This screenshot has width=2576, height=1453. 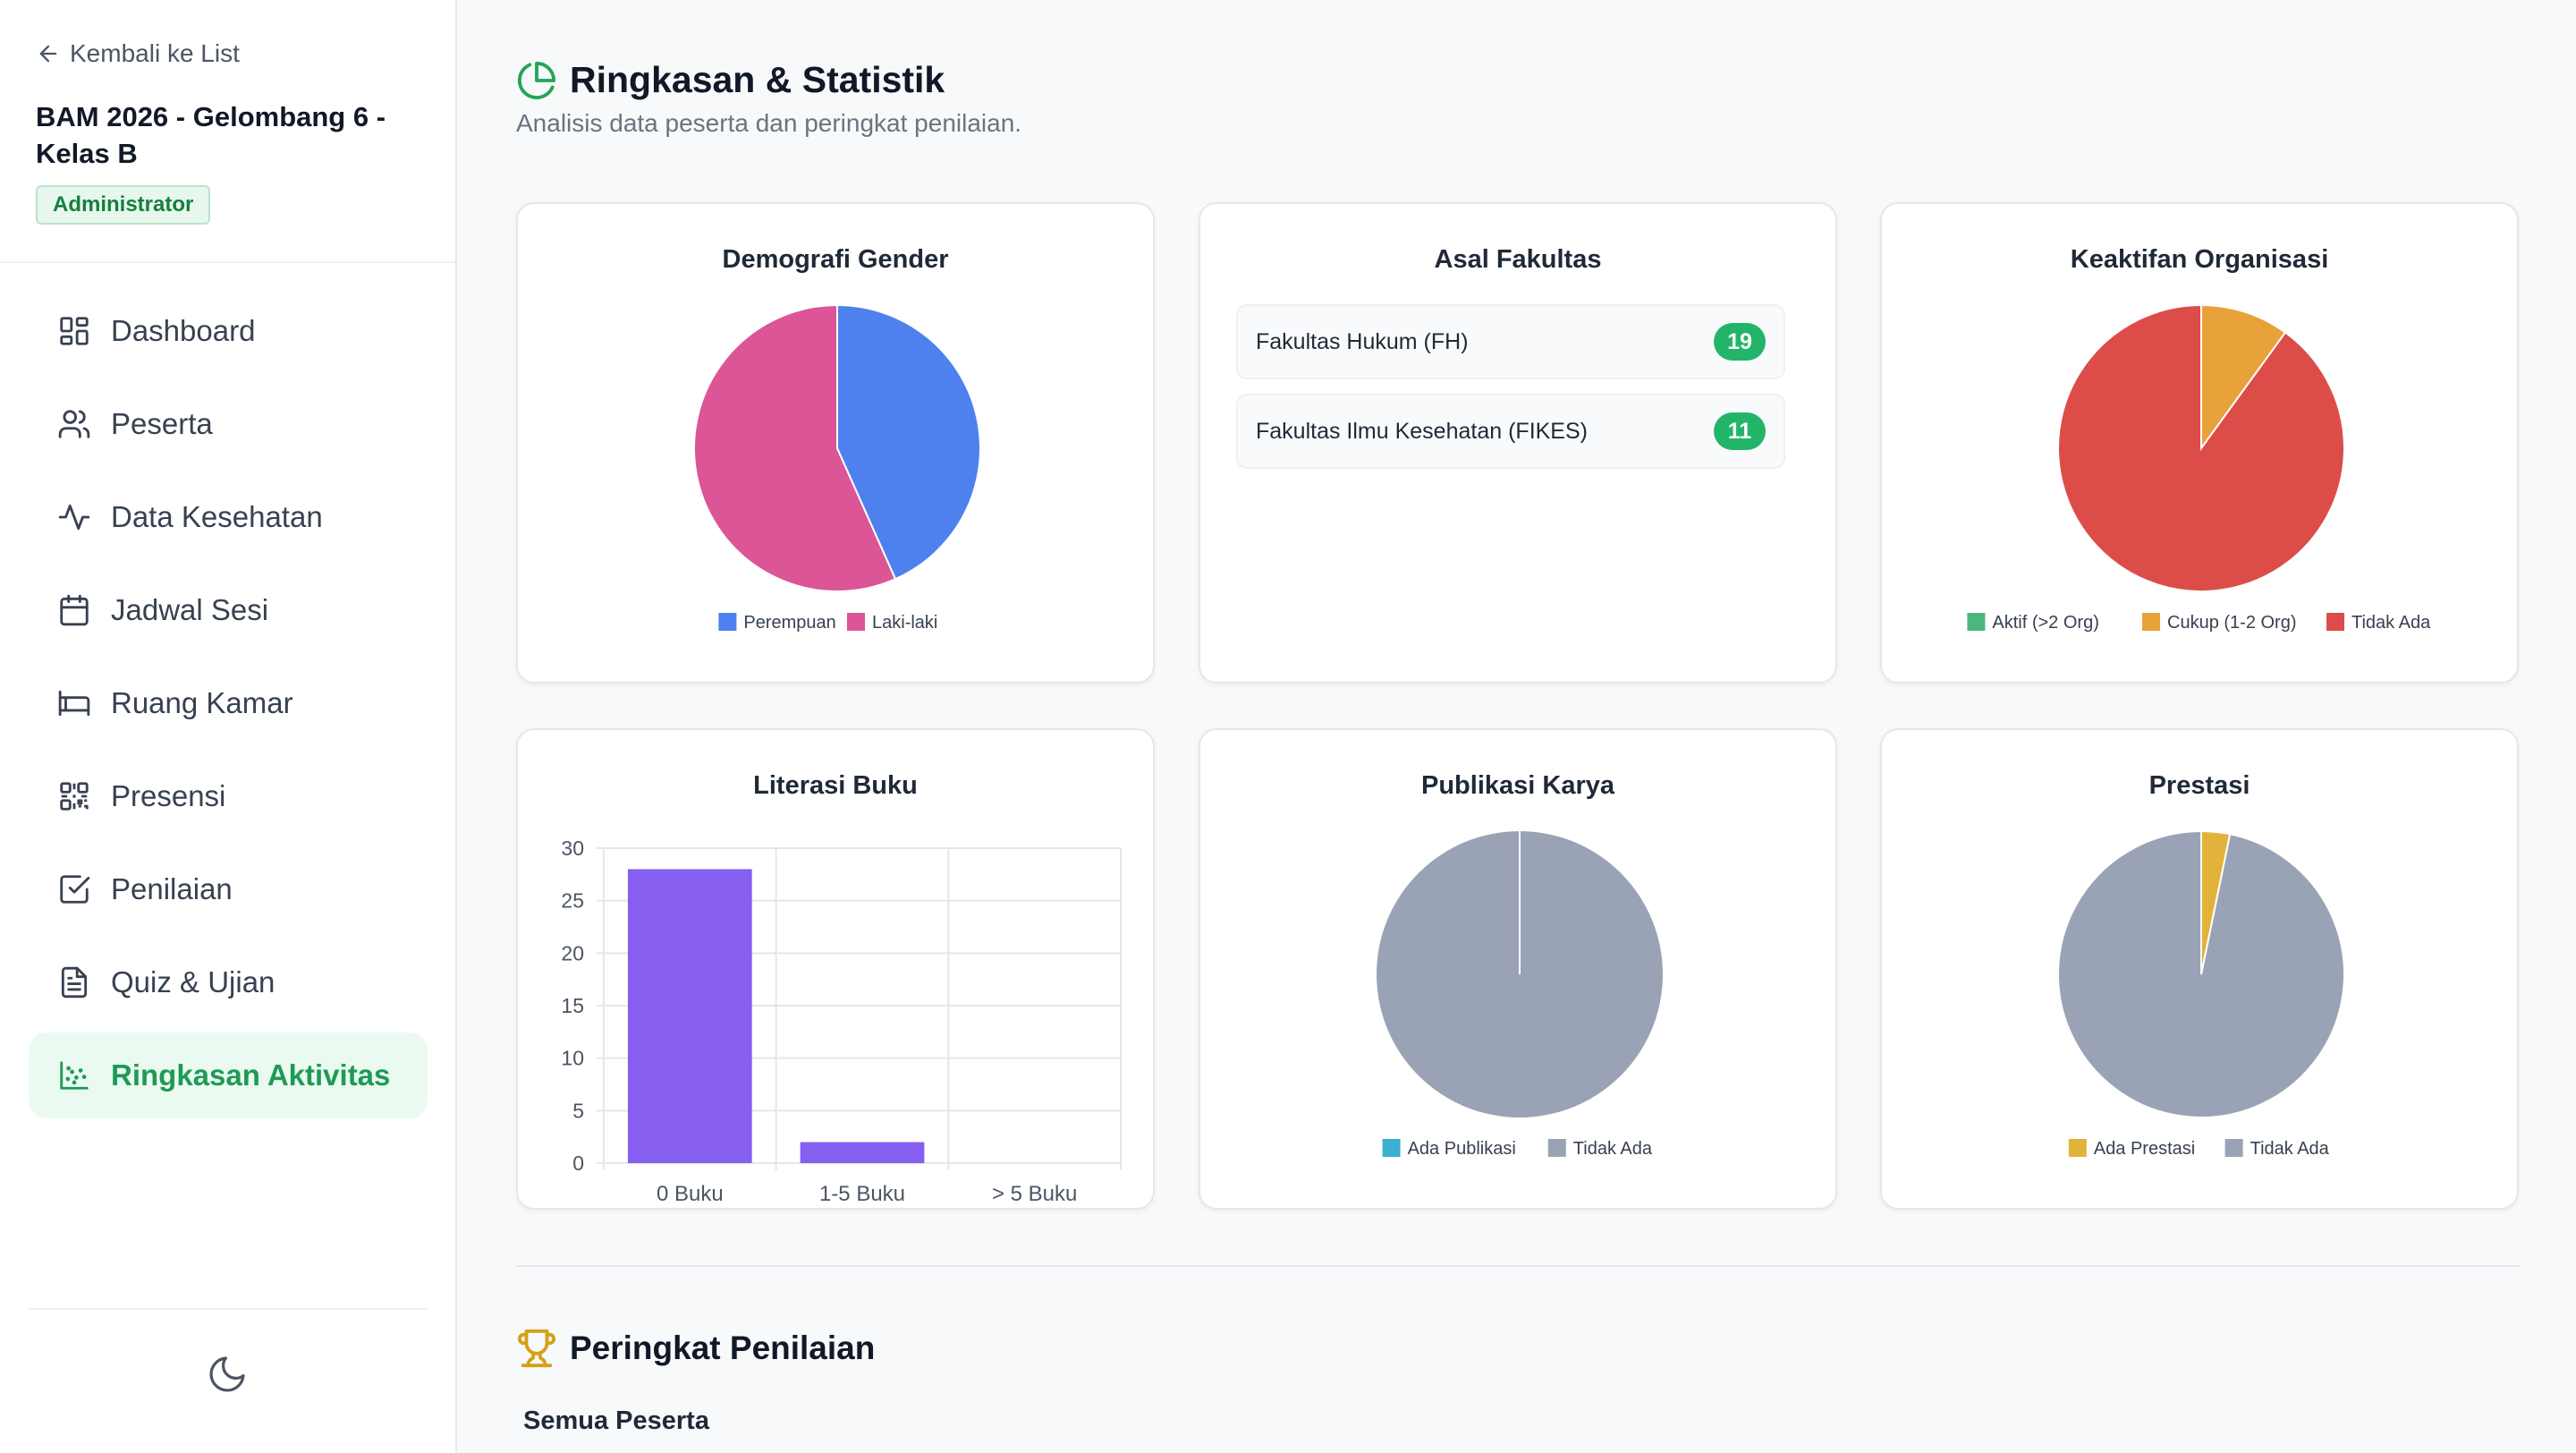 I want to click on sidebar-item-jadwal-sesi: Jadwal Sesi, so click(x=228, y=610).